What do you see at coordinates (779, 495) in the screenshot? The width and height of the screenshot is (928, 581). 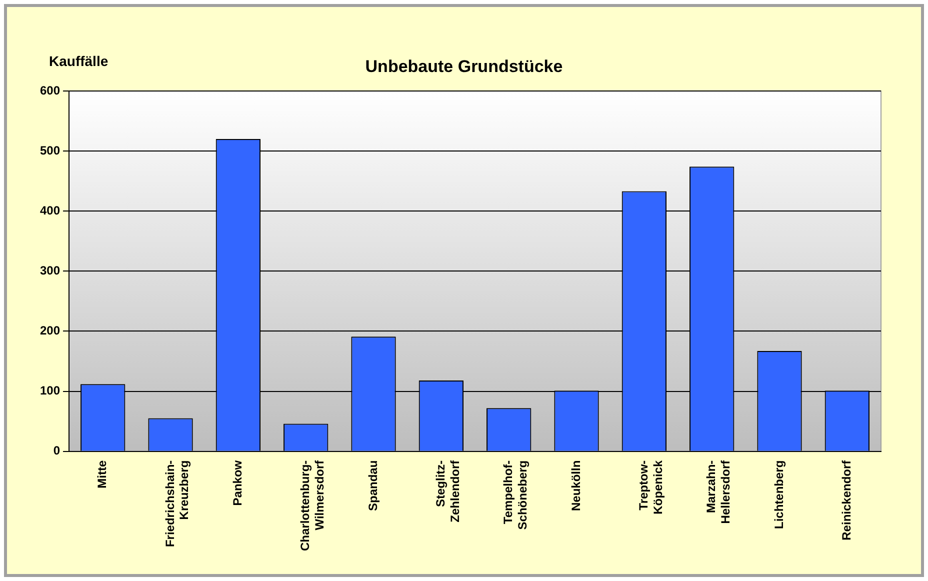 I see `x-tick-label: Lichtenberg` at bounding box center [779, 495].